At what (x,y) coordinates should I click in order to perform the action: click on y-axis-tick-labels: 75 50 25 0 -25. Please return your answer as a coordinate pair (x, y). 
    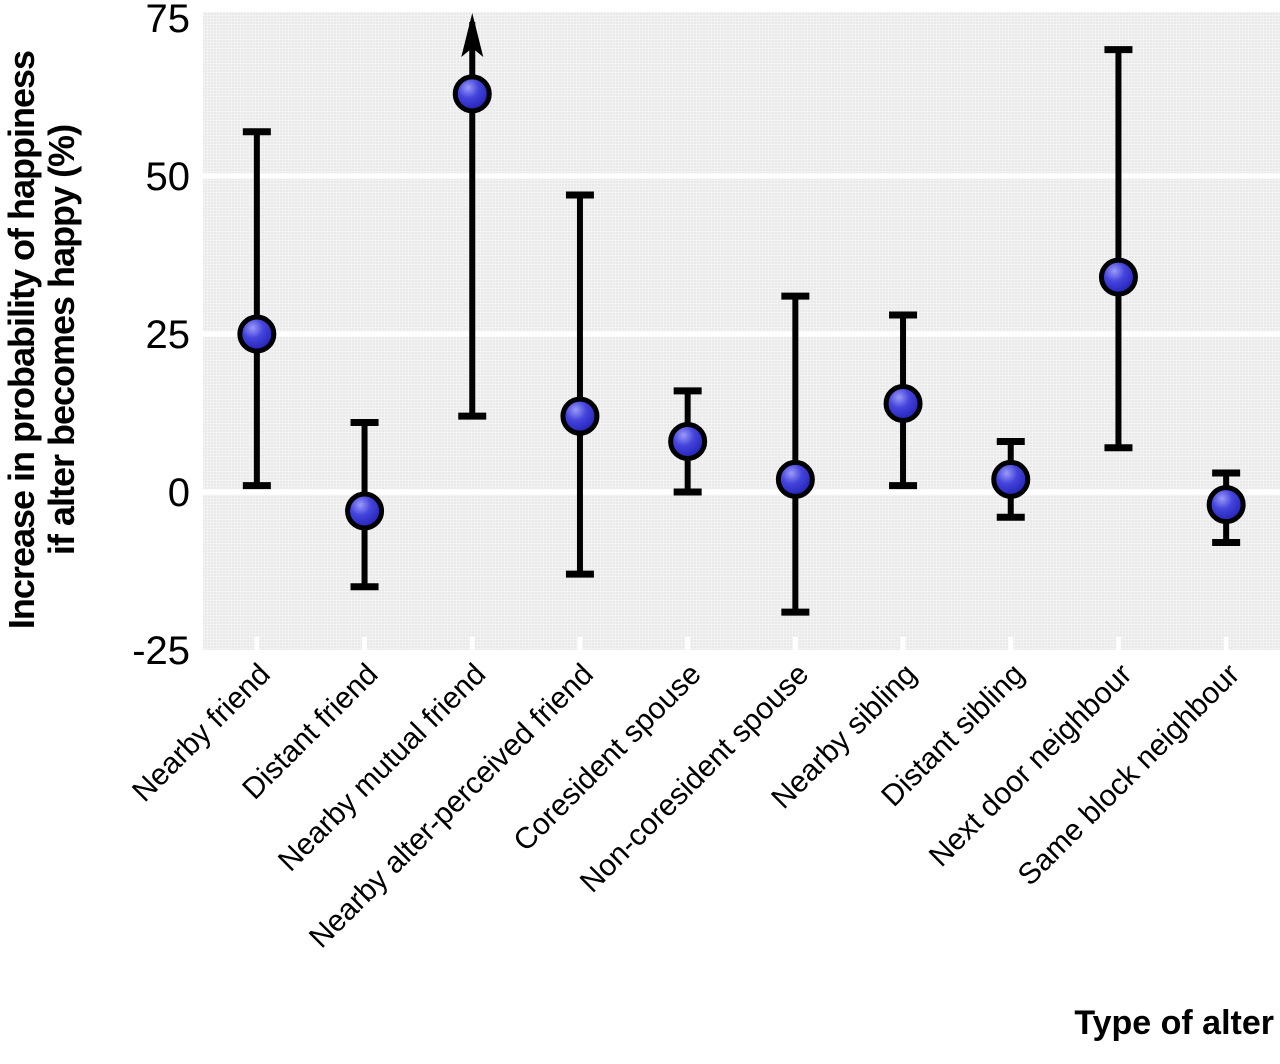
    Looking at the image, I should click on (161, 336).